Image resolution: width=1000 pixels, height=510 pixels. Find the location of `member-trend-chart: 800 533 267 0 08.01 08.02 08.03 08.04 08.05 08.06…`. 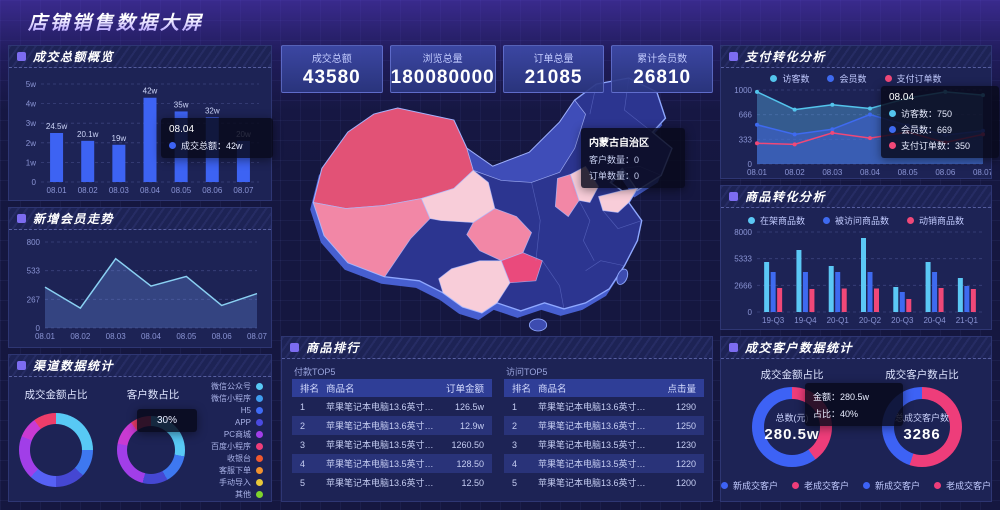

member-trend-chart: 800 533 267 0 08.01 08.02 08.03 08.04 08.05 08.06… is located at coordinates (141, 291).